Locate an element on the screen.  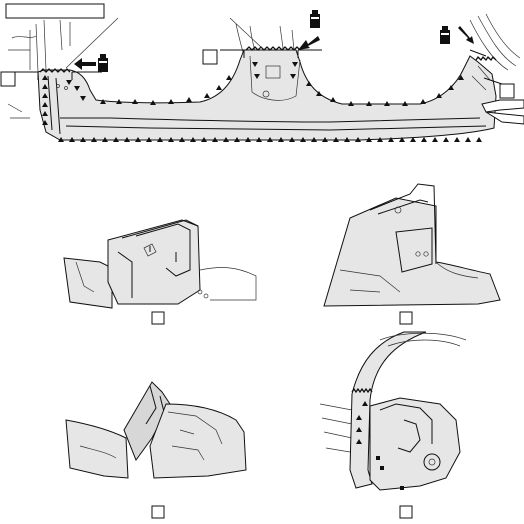
b-pillar-base is located at coordinates (275, 78).